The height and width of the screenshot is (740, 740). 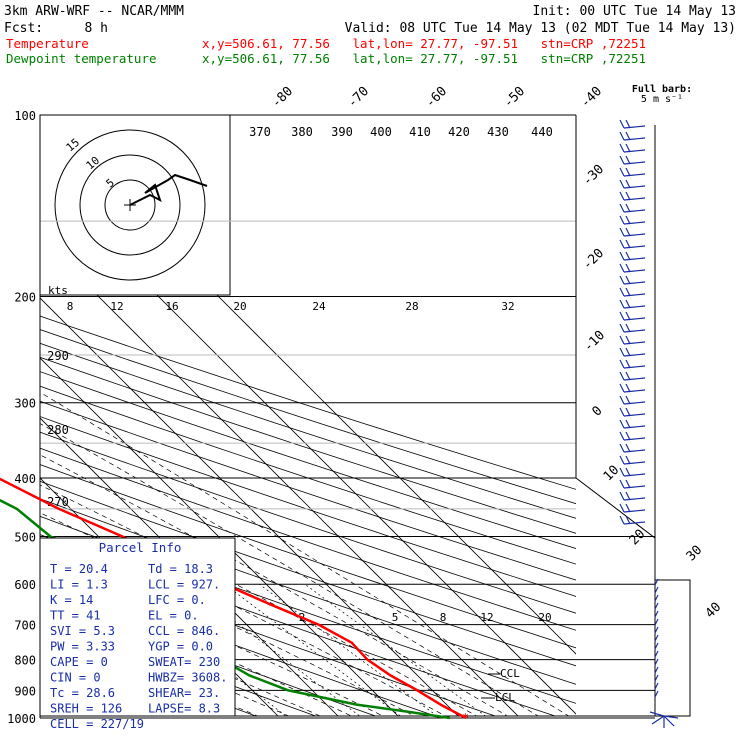 What do you see at coordinates (180, 569) in the screenshot?
I see `parcel-info-right: Td = 18.3` at bounding box center [180, 569].